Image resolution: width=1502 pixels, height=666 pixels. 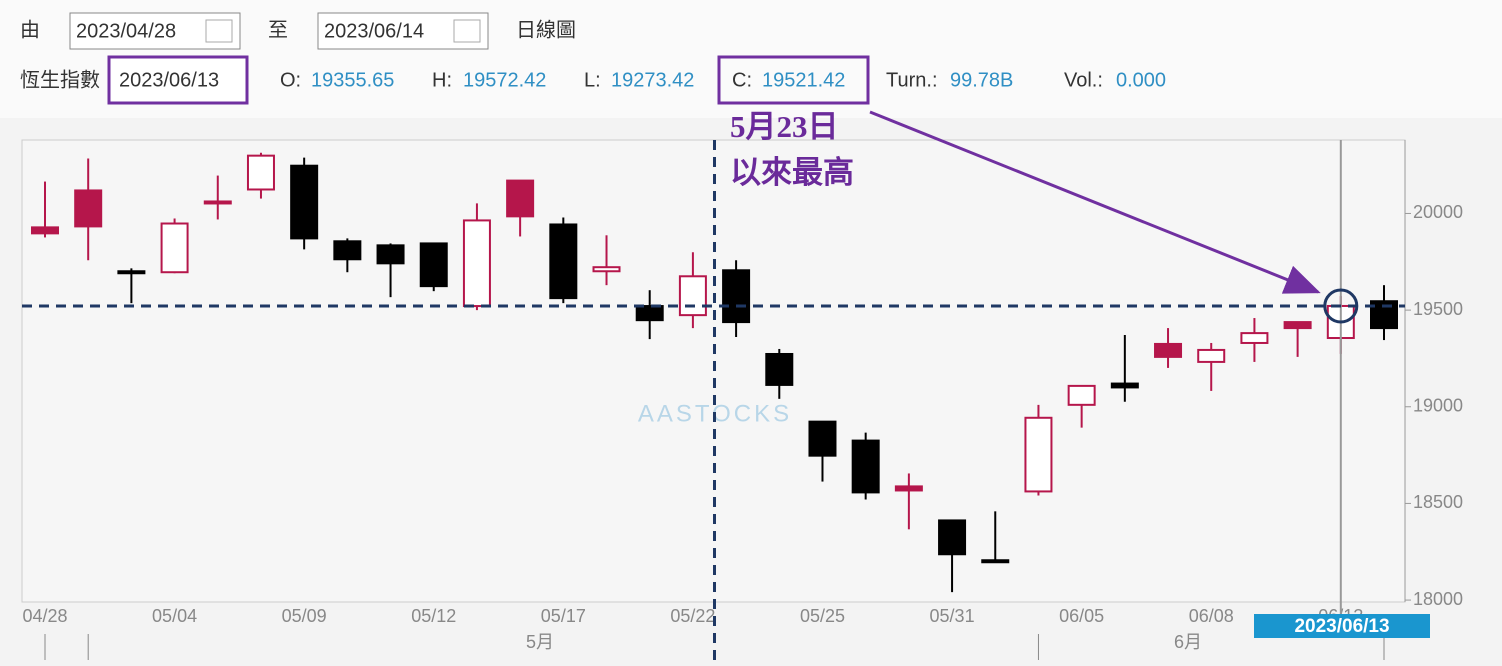 I want to click on to-label: 至, so click(x=278, y=30).